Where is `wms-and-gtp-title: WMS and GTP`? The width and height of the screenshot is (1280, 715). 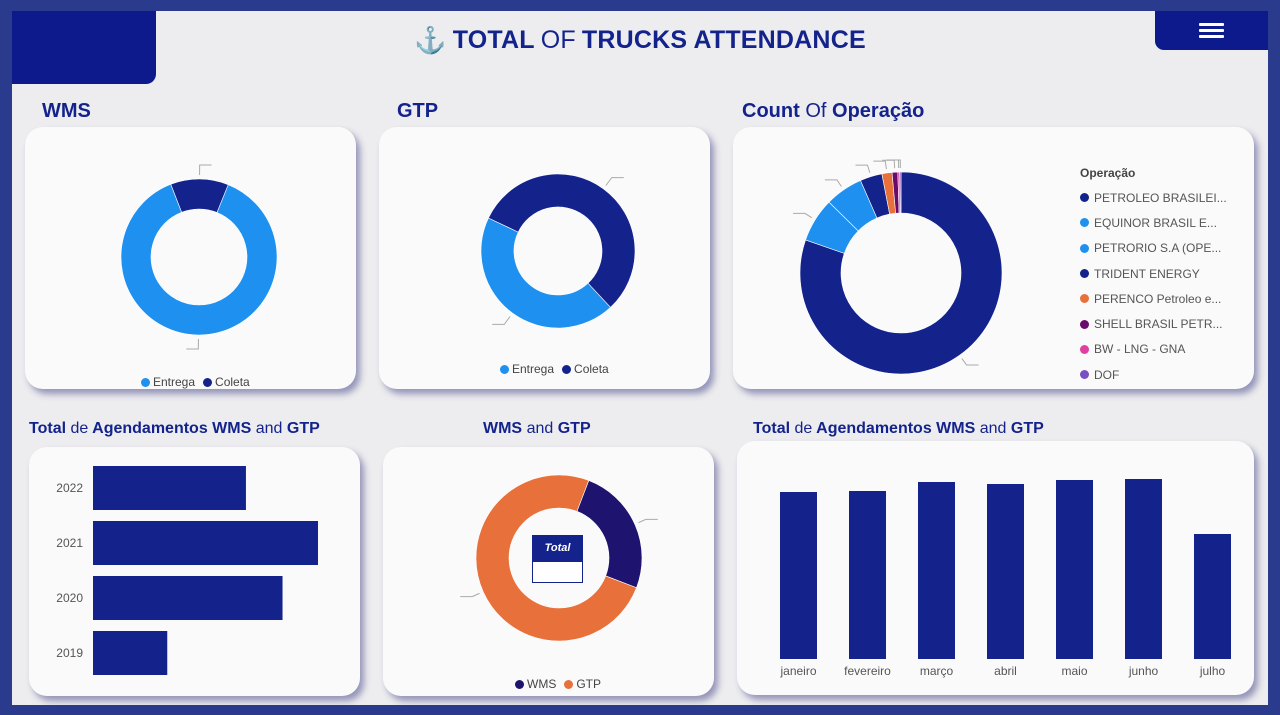
wms-and-gtp-title: WMS and GTP is located at coordinates (537, 429).